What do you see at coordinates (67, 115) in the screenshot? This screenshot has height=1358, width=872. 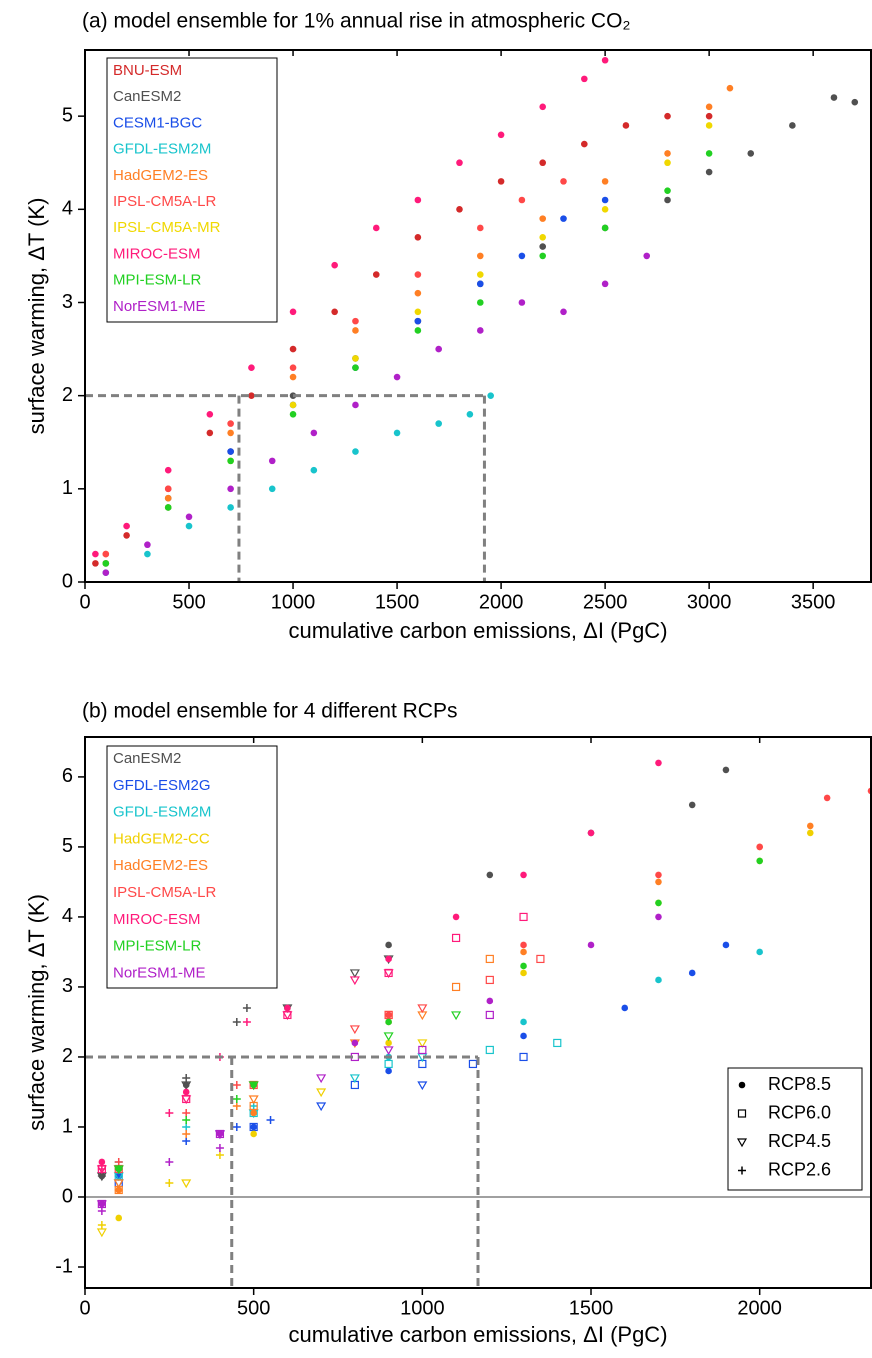 I see `y-tick-label: 5` at bounding box center [67, 115].